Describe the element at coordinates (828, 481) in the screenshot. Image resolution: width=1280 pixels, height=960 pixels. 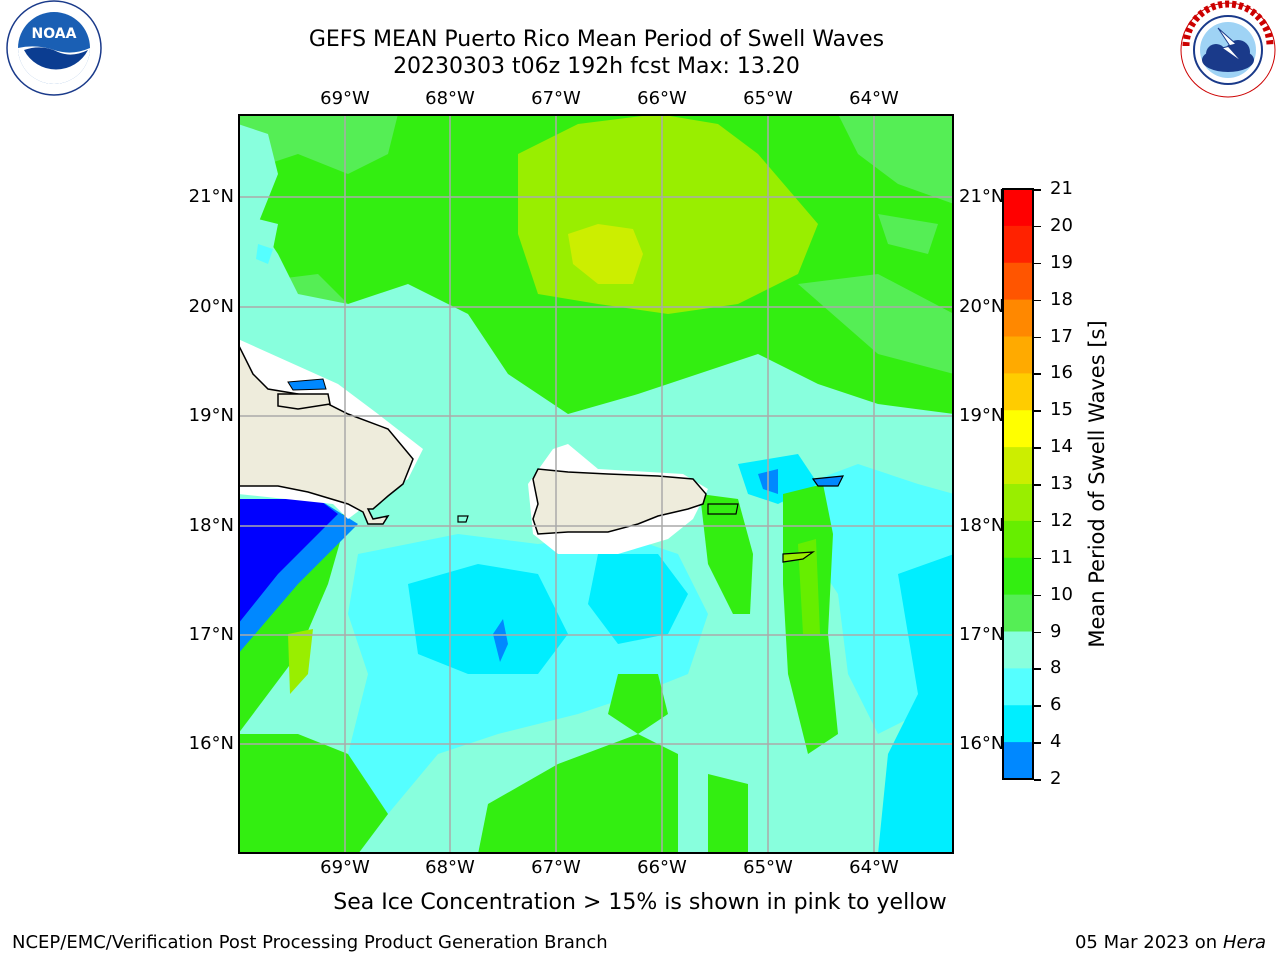
I see `virgin-islands` at that location.